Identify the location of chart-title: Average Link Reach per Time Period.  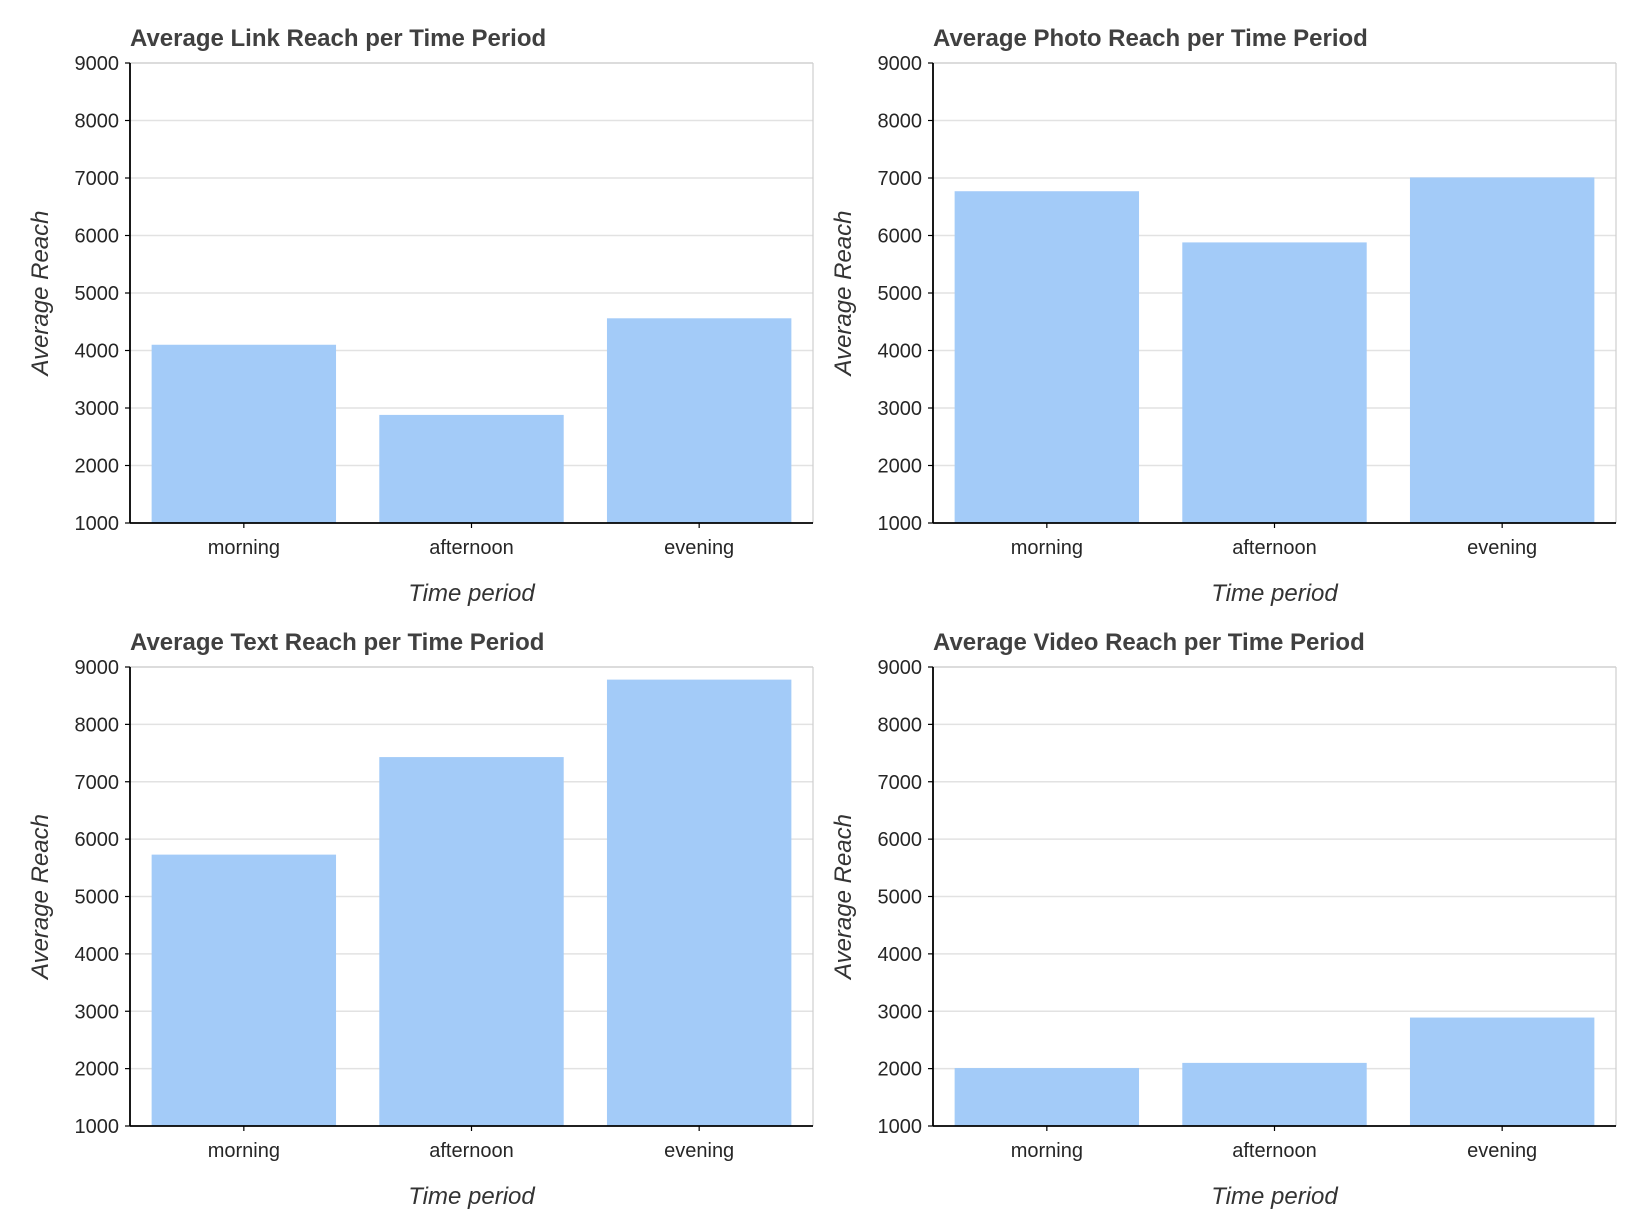
(338, 38).